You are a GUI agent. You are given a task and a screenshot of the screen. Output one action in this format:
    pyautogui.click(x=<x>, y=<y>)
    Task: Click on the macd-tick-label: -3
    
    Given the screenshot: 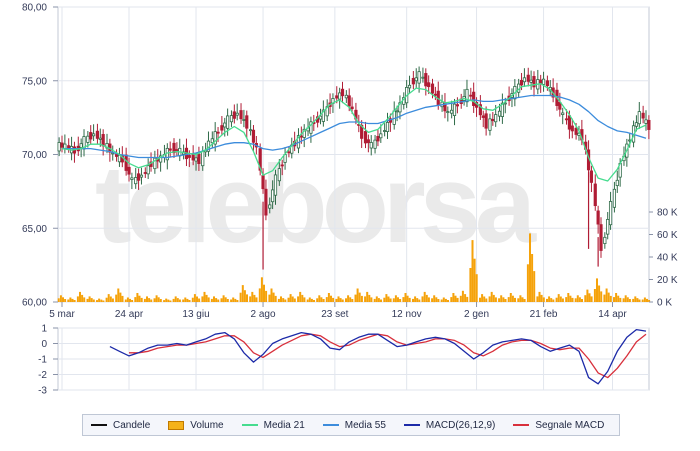 What is the action you would take?
    pyautogui.click(x=42, y=391)
    